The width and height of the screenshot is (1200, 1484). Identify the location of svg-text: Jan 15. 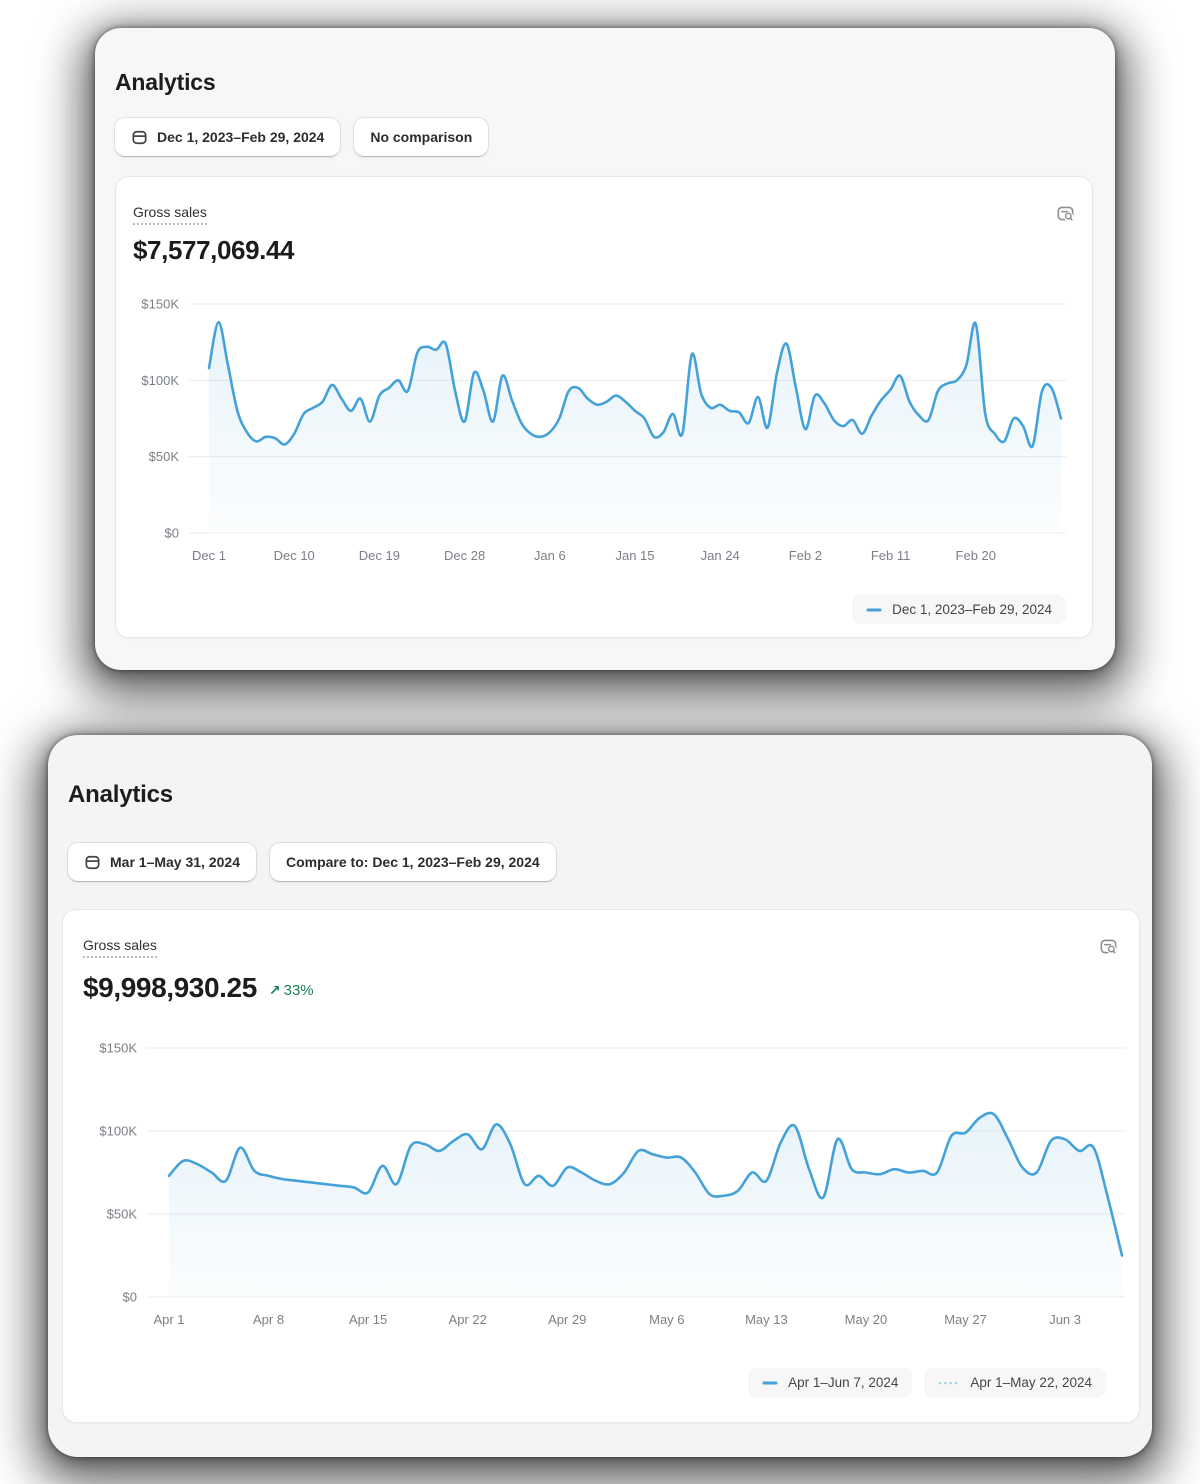
(634, 555).